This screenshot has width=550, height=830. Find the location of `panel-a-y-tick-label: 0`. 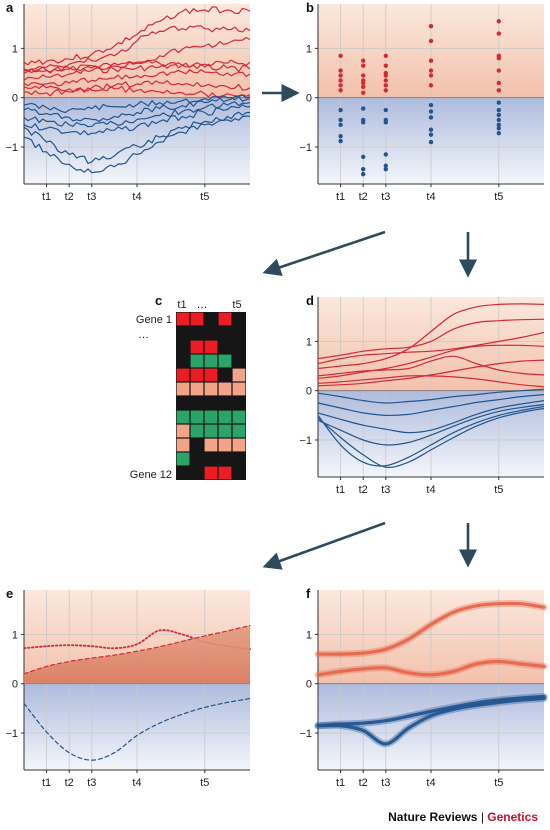

panel-a-y-tick-label: 0 is located at coordinates (15, 99).